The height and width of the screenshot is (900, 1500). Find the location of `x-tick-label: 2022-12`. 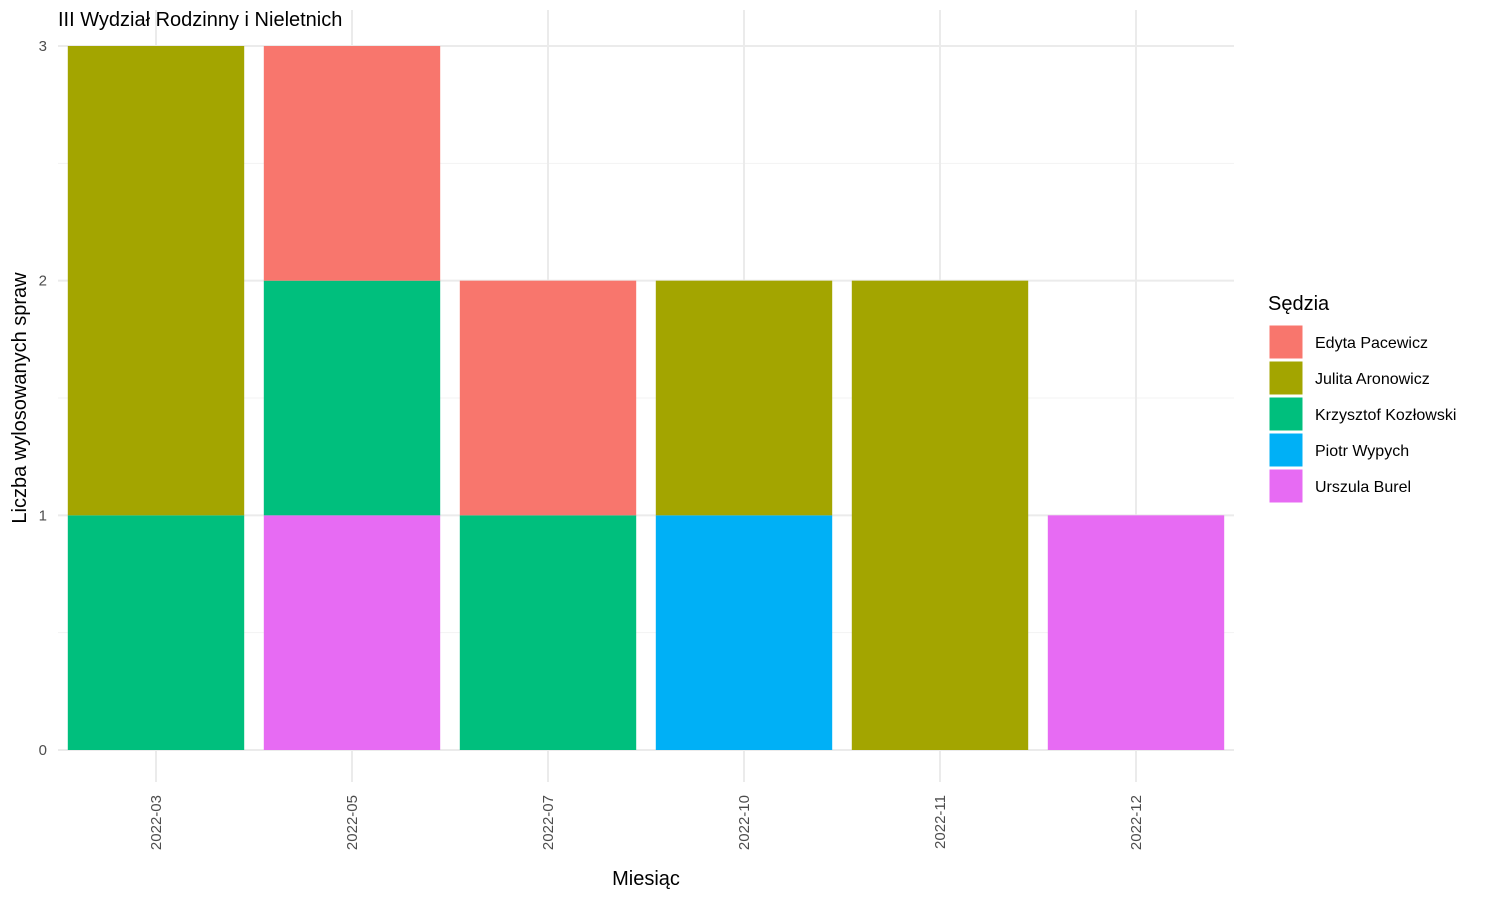

x-tick-label: 2022-12 is located at coordinates (1136, 822).